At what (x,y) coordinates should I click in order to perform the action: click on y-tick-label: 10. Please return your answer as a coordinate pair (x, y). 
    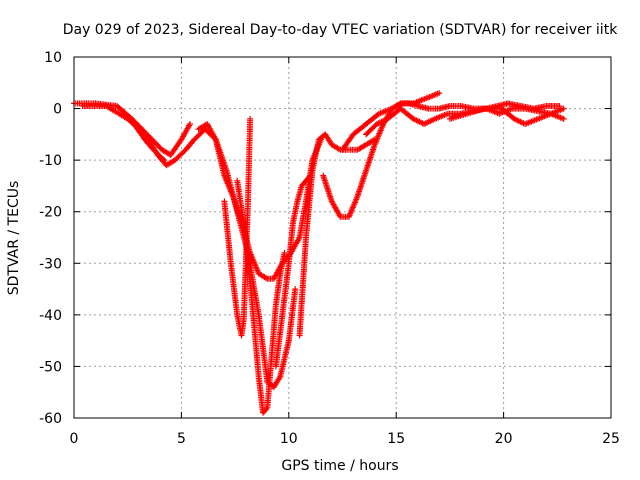
    Looking at the image, I should click on (53, 58).